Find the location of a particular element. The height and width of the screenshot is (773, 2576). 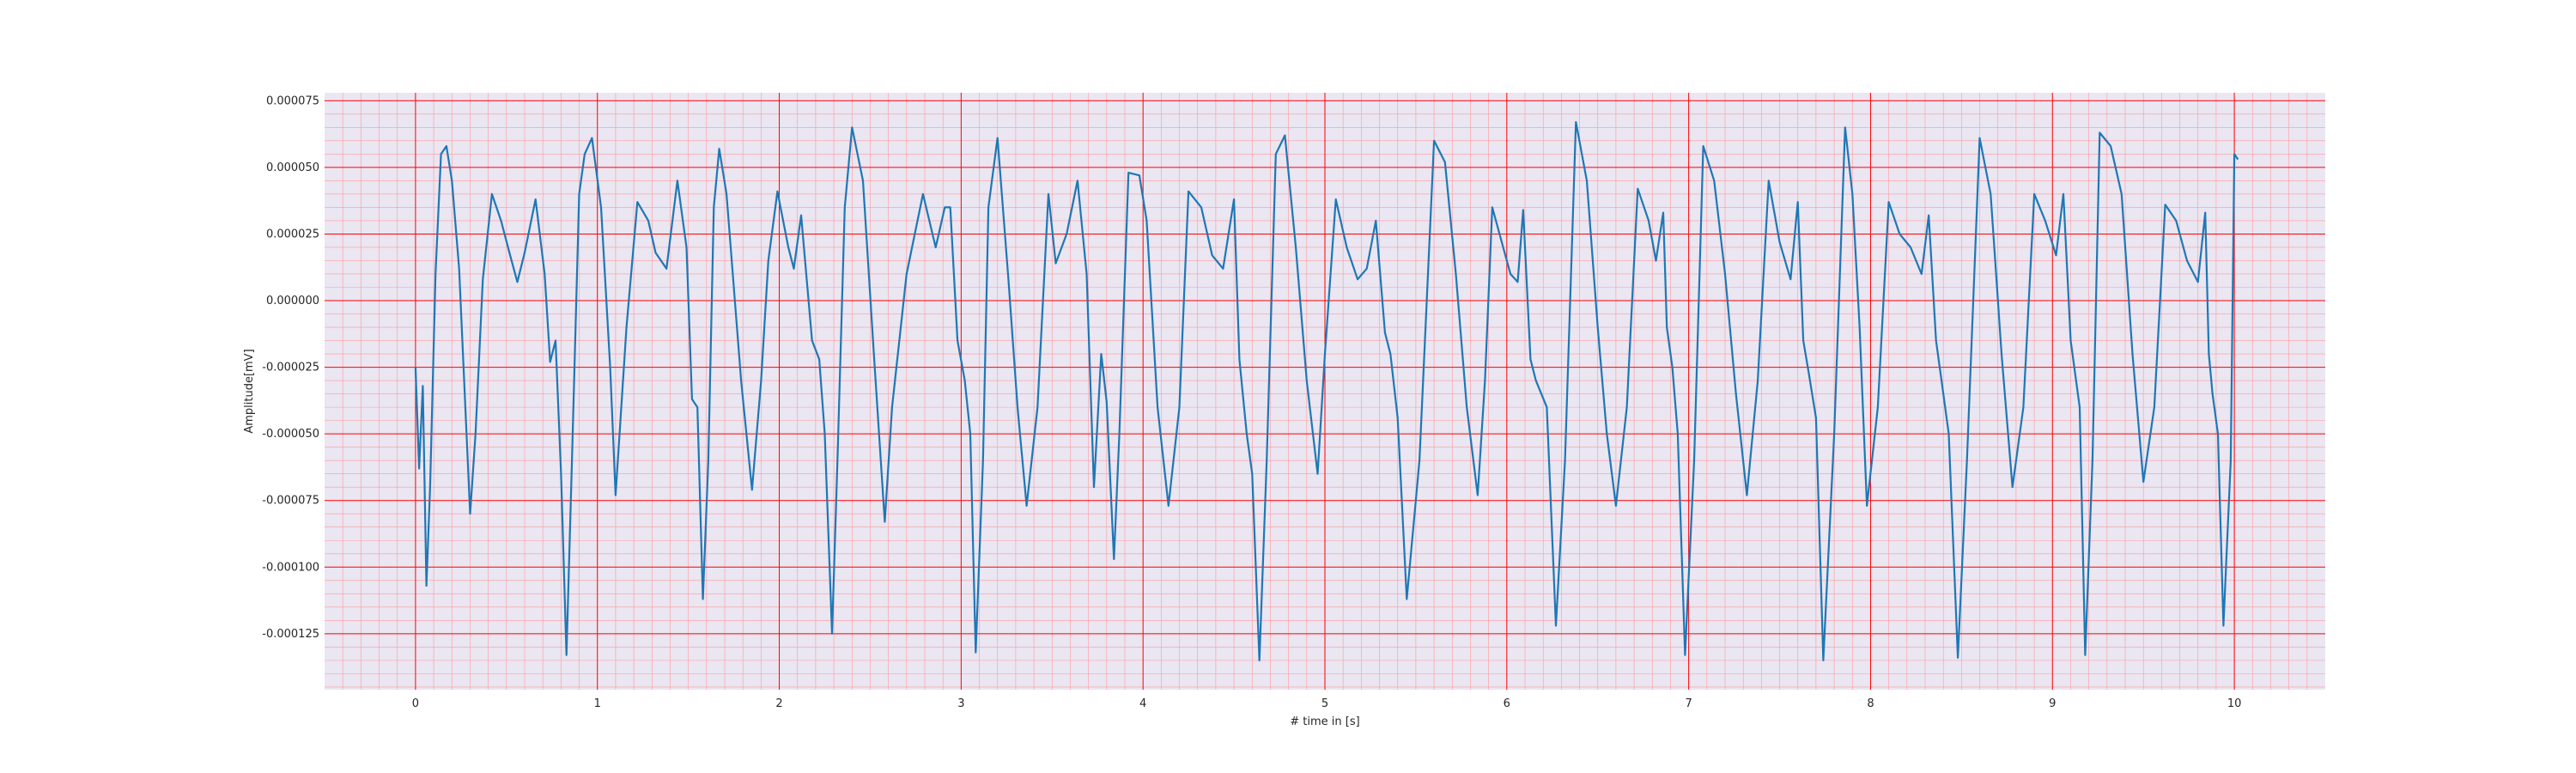

x-tick-label: 0 is located at coordinates (415, 703).